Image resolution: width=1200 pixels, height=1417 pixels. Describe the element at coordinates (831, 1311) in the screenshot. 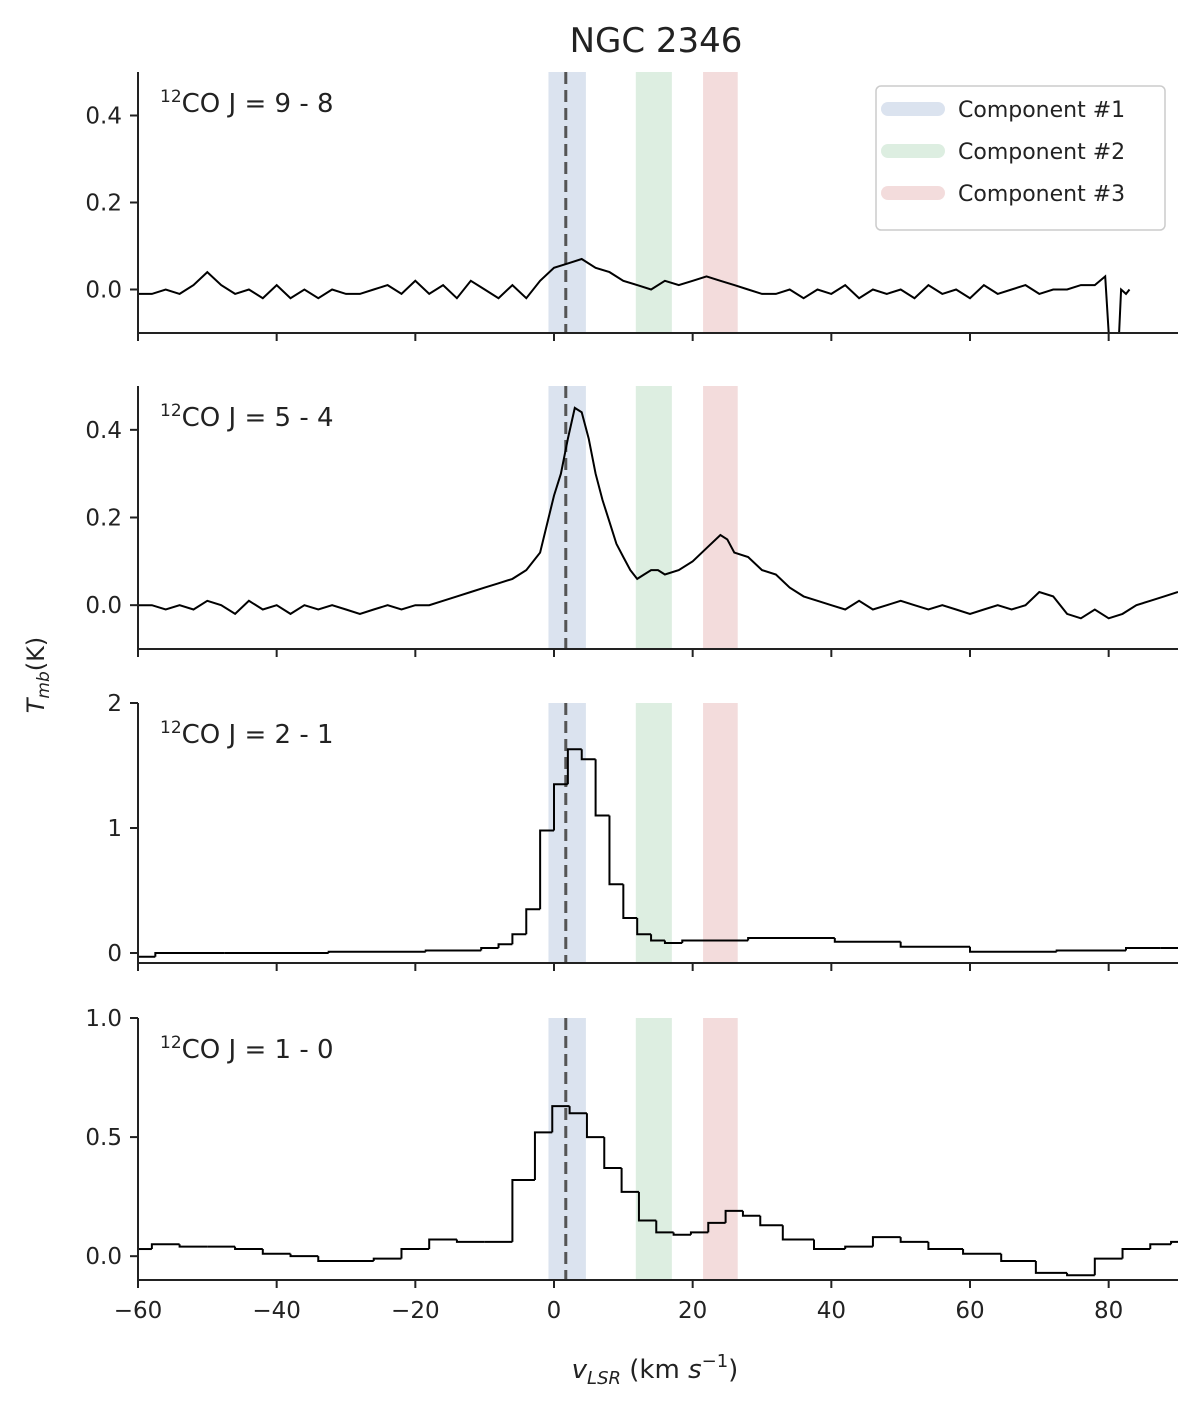

I see `x-tick-label: 40` at that location.